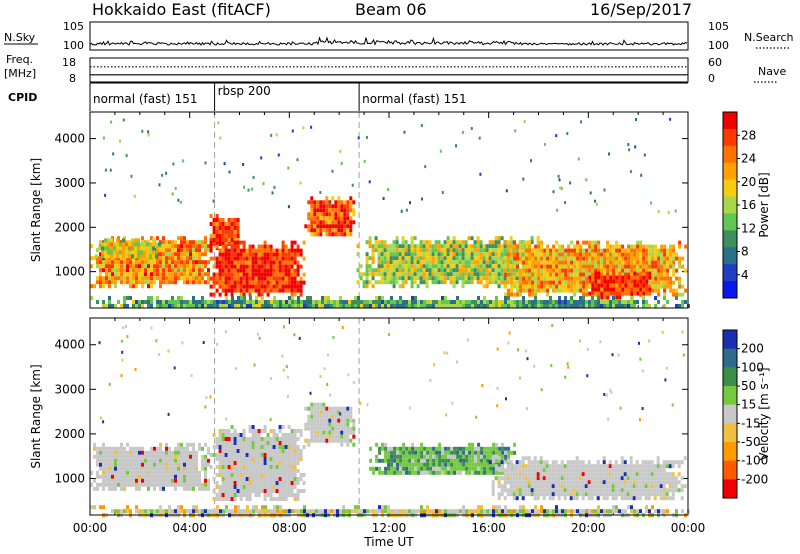  I want to click on power-colorbar-tick-label: 8, so click(745, 252).